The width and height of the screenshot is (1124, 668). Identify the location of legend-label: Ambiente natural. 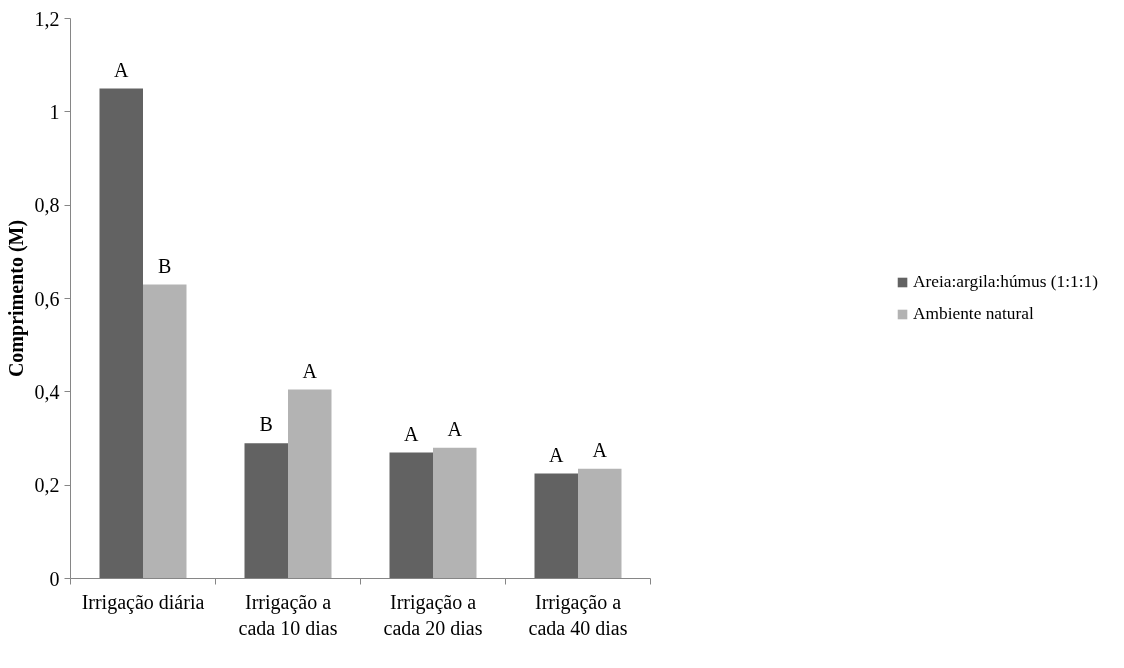
(973, 314).